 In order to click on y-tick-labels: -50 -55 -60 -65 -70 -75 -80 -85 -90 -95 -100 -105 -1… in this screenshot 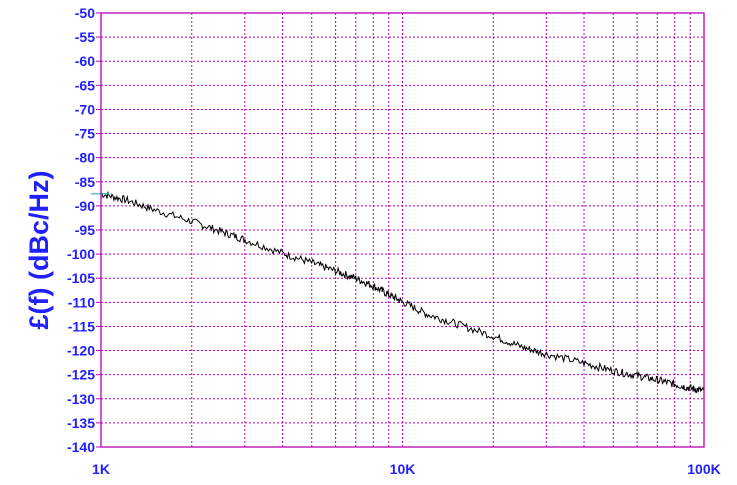, I will do `click(81, 230)`.